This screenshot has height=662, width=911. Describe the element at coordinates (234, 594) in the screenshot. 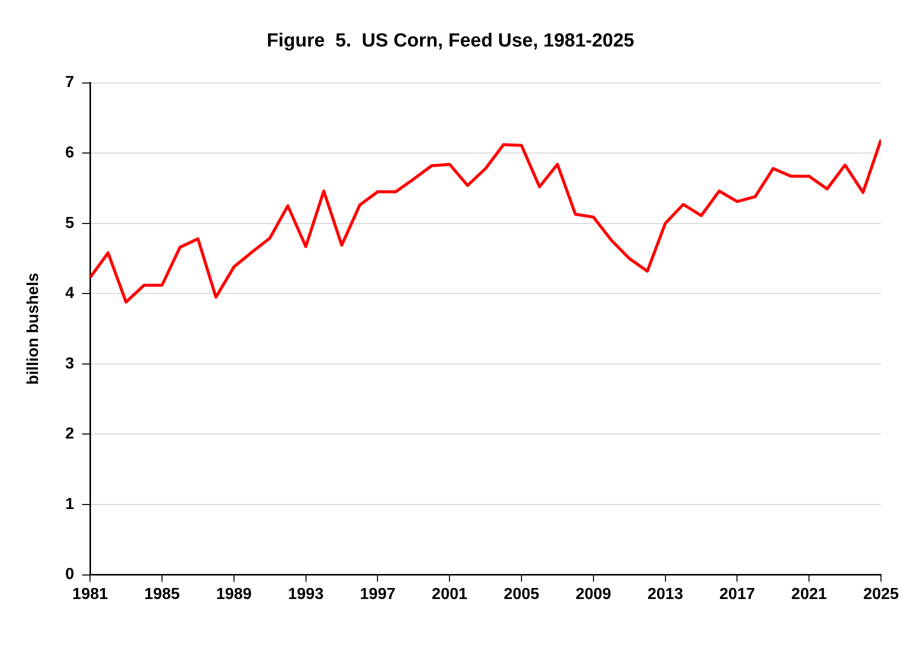

I see `x-tick-label: 1989` at that location.